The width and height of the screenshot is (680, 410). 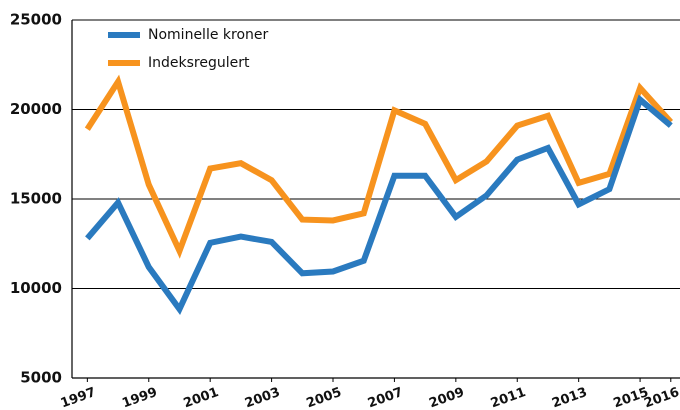 What do you see at coordinates (208, 35) in the screenshot?
I see `legend-label: Nominelle kroner` at bounding box center [208, 35].